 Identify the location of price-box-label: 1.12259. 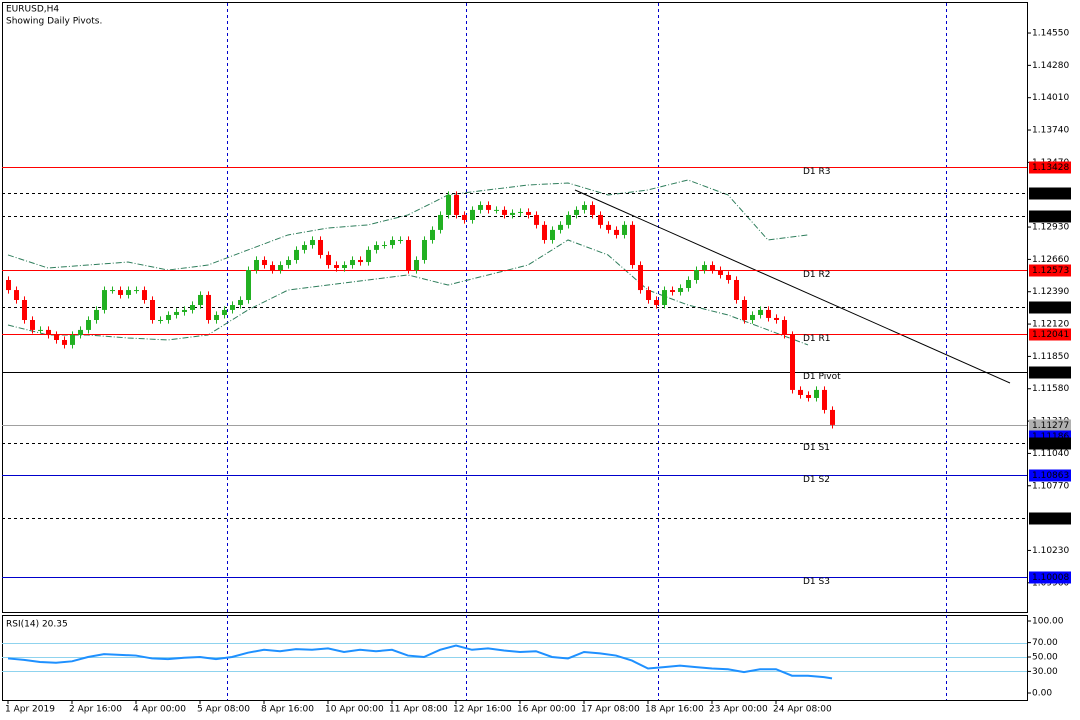
(1050, 308).